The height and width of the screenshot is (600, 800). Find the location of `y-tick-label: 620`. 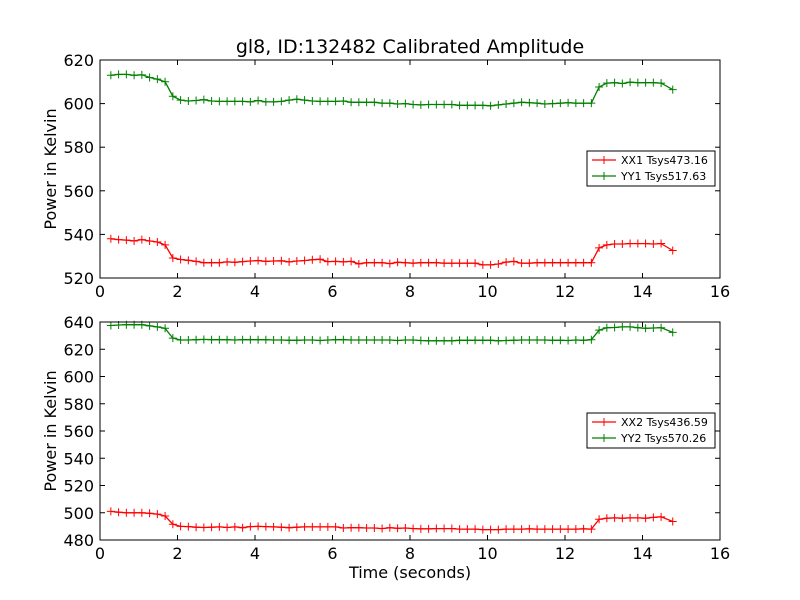

y-tick-label: 620 is located at coordinates (78, 349).